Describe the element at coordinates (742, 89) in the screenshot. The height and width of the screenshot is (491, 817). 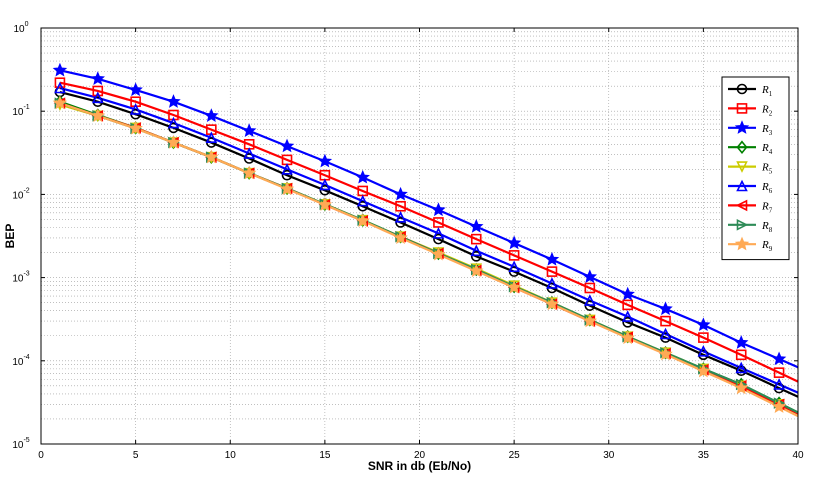
I see `legend-marker-r1` at that location.